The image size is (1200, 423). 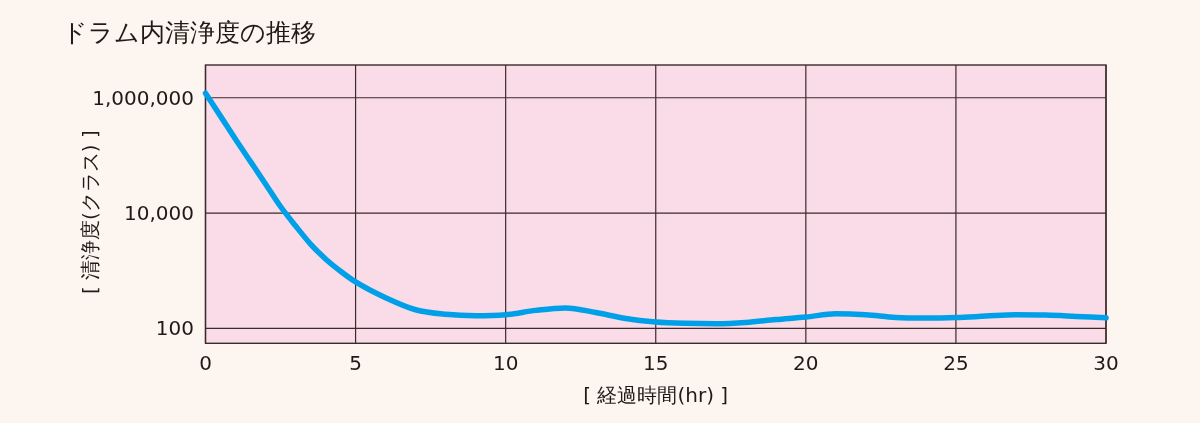 What do you see at coordinates (355, 363) in the screenshot?
I see `x-tick-label: 5` at bounding box center [355, 363].